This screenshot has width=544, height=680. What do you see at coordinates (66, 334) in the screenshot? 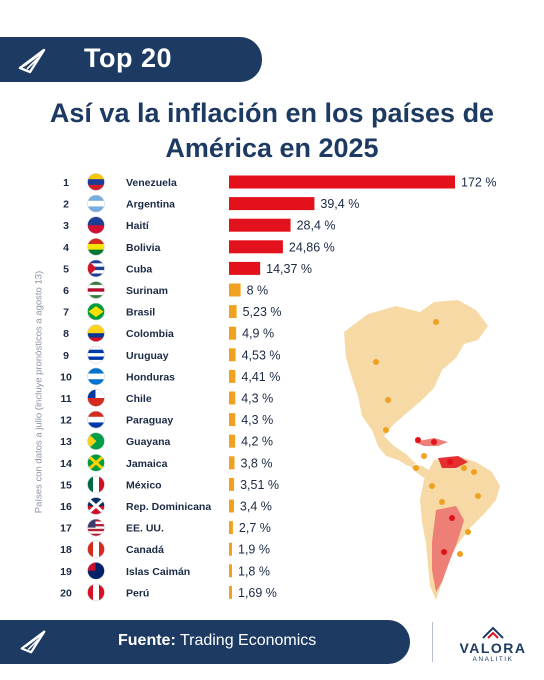
I see `rank-label: 8` at bounding box center [66, 334].